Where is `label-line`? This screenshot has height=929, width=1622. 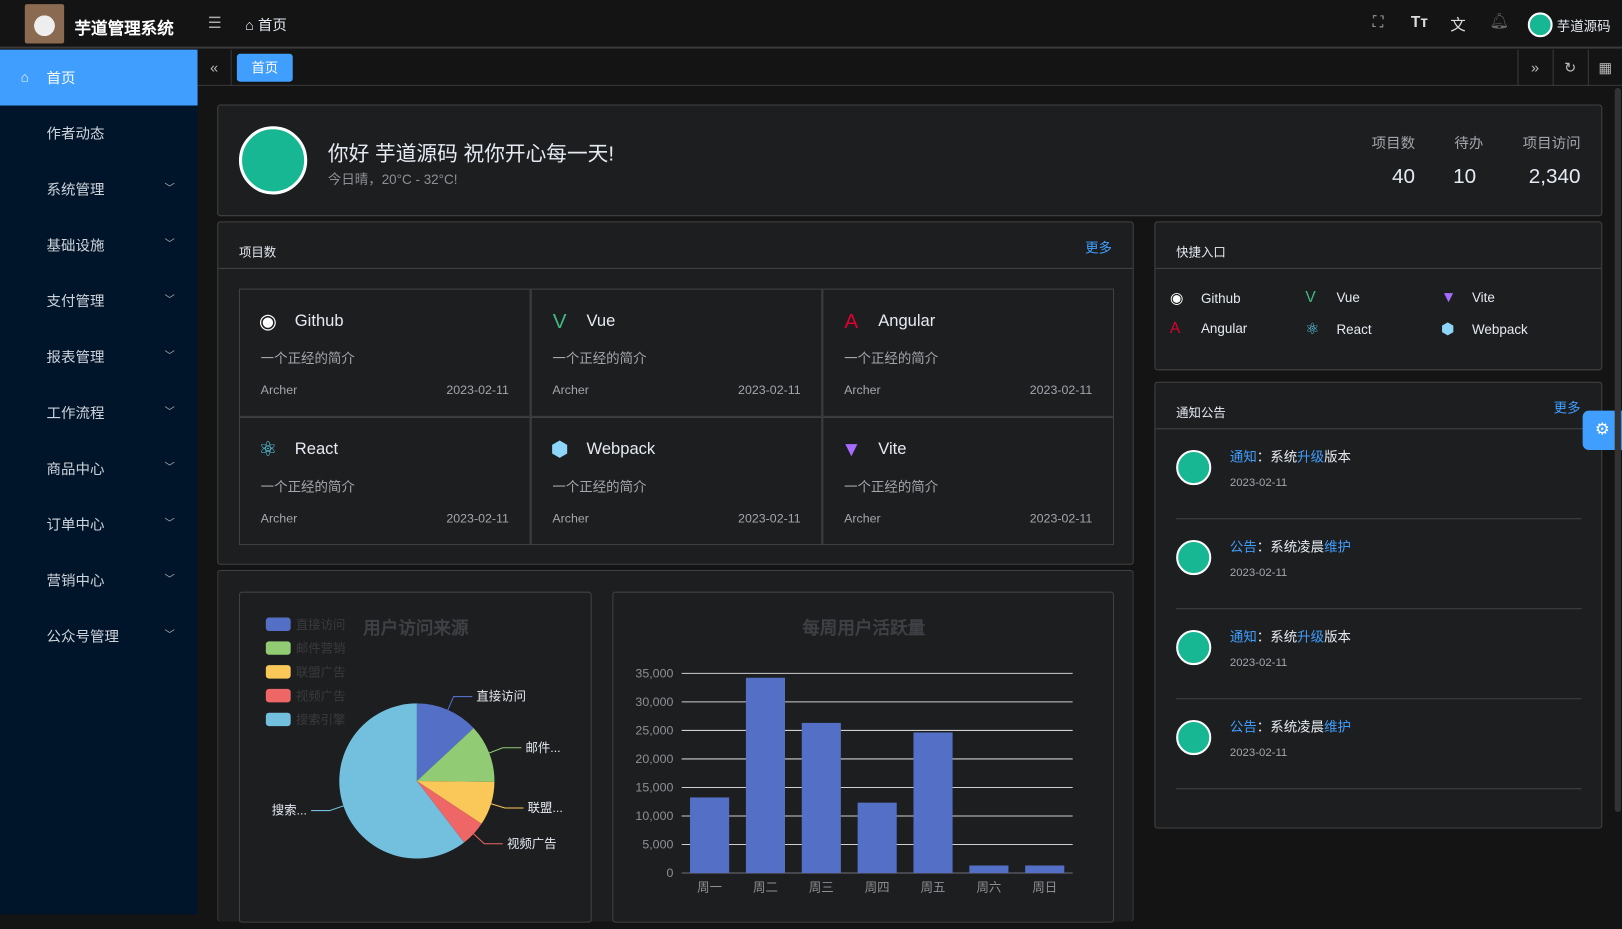 label-line is located at coordinates (327, 808).